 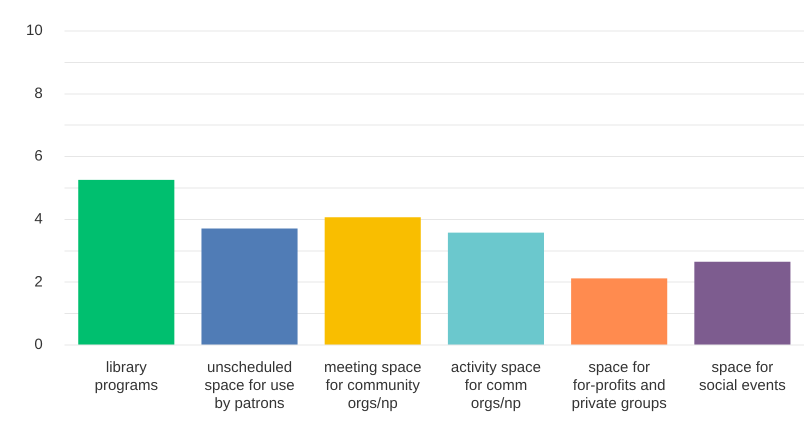 What do you see at coordinates (249, 385) in the screenshot?
I see `x-tick-label: unscheduled space for use by patrons` at bounding box center [249, 385].